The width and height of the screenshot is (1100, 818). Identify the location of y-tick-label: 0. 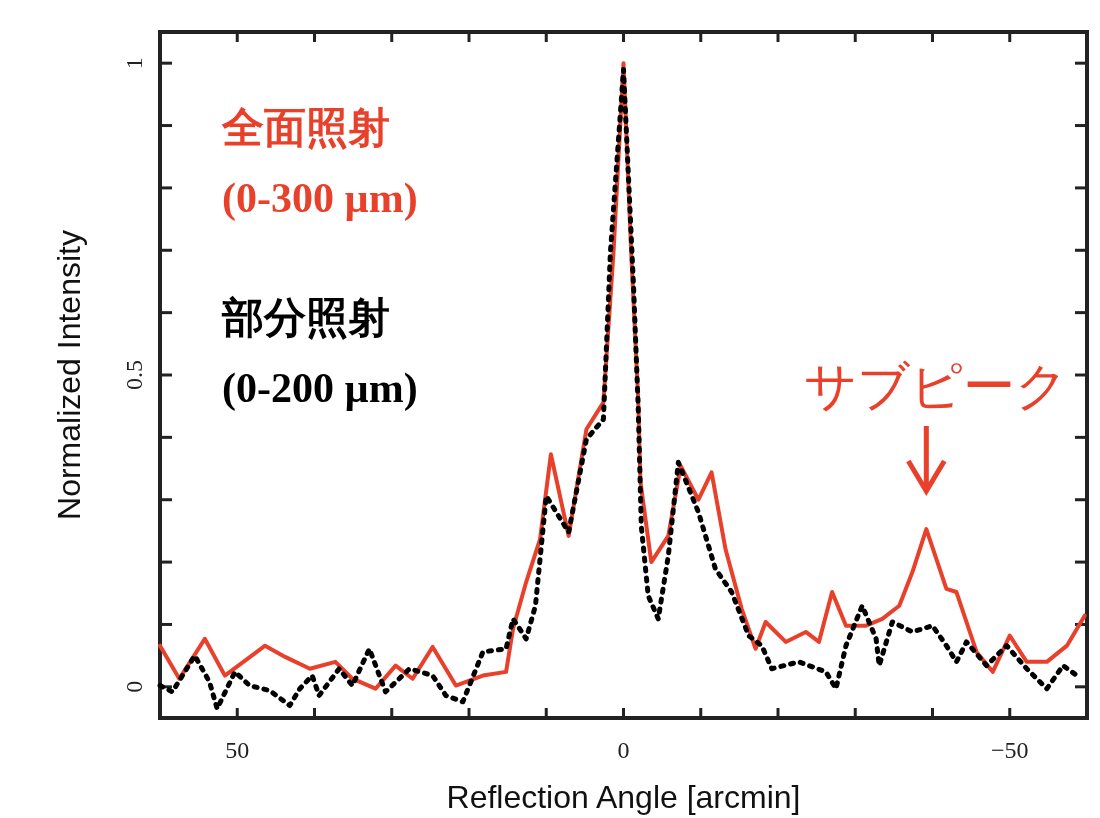
(134, 686).